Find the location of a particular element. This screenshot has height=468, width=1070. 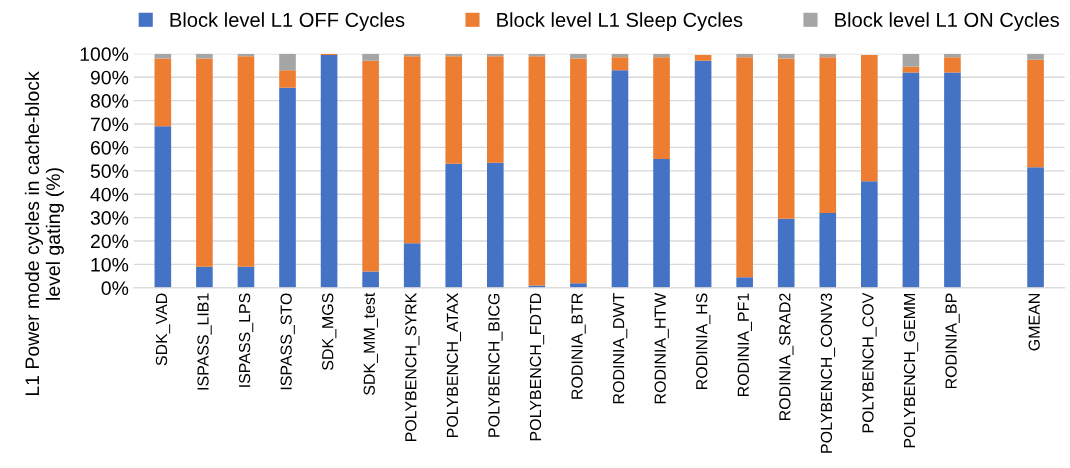

y-tick-label: 90% is located at coordinates (109, 77).